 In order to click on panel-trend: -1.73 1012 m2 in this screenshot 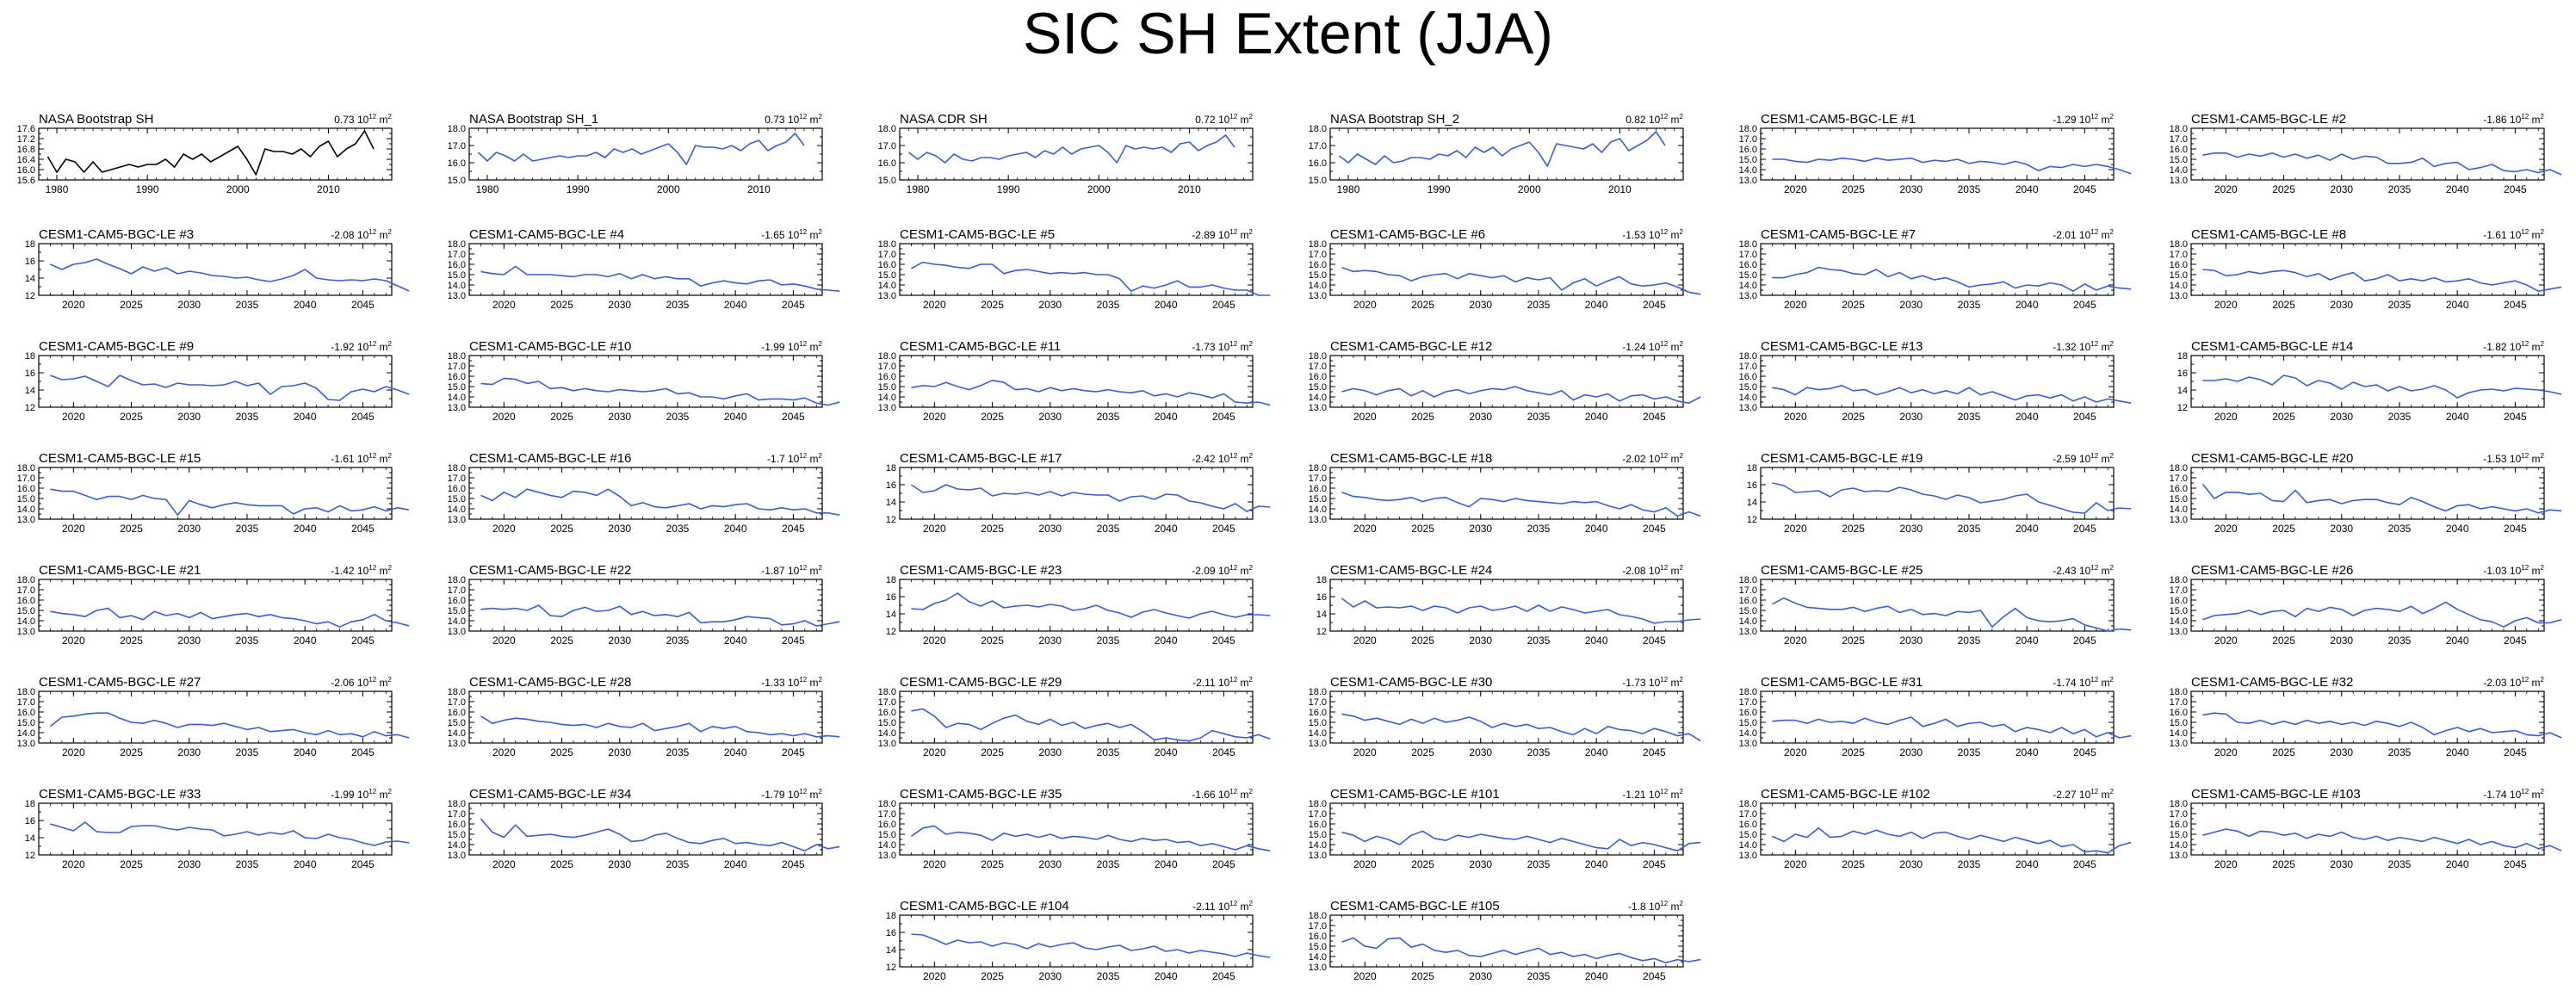, I will do `click(1653, 682)`.